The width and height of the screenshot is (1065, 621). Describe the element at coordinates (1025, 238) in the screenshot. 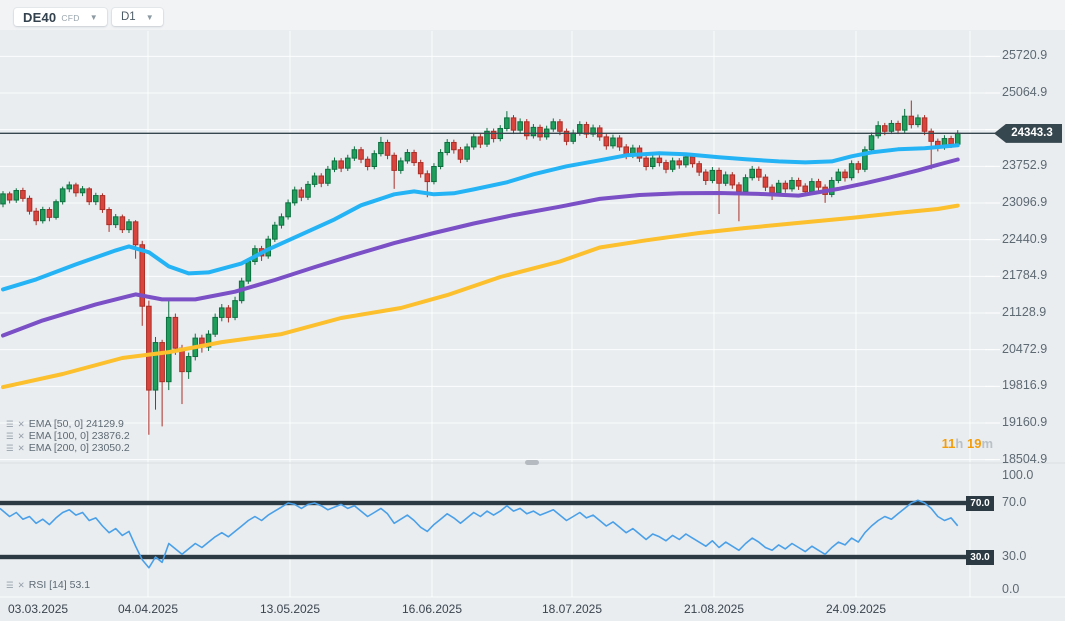

I see `price-axis-label: 22440.9` at that location.